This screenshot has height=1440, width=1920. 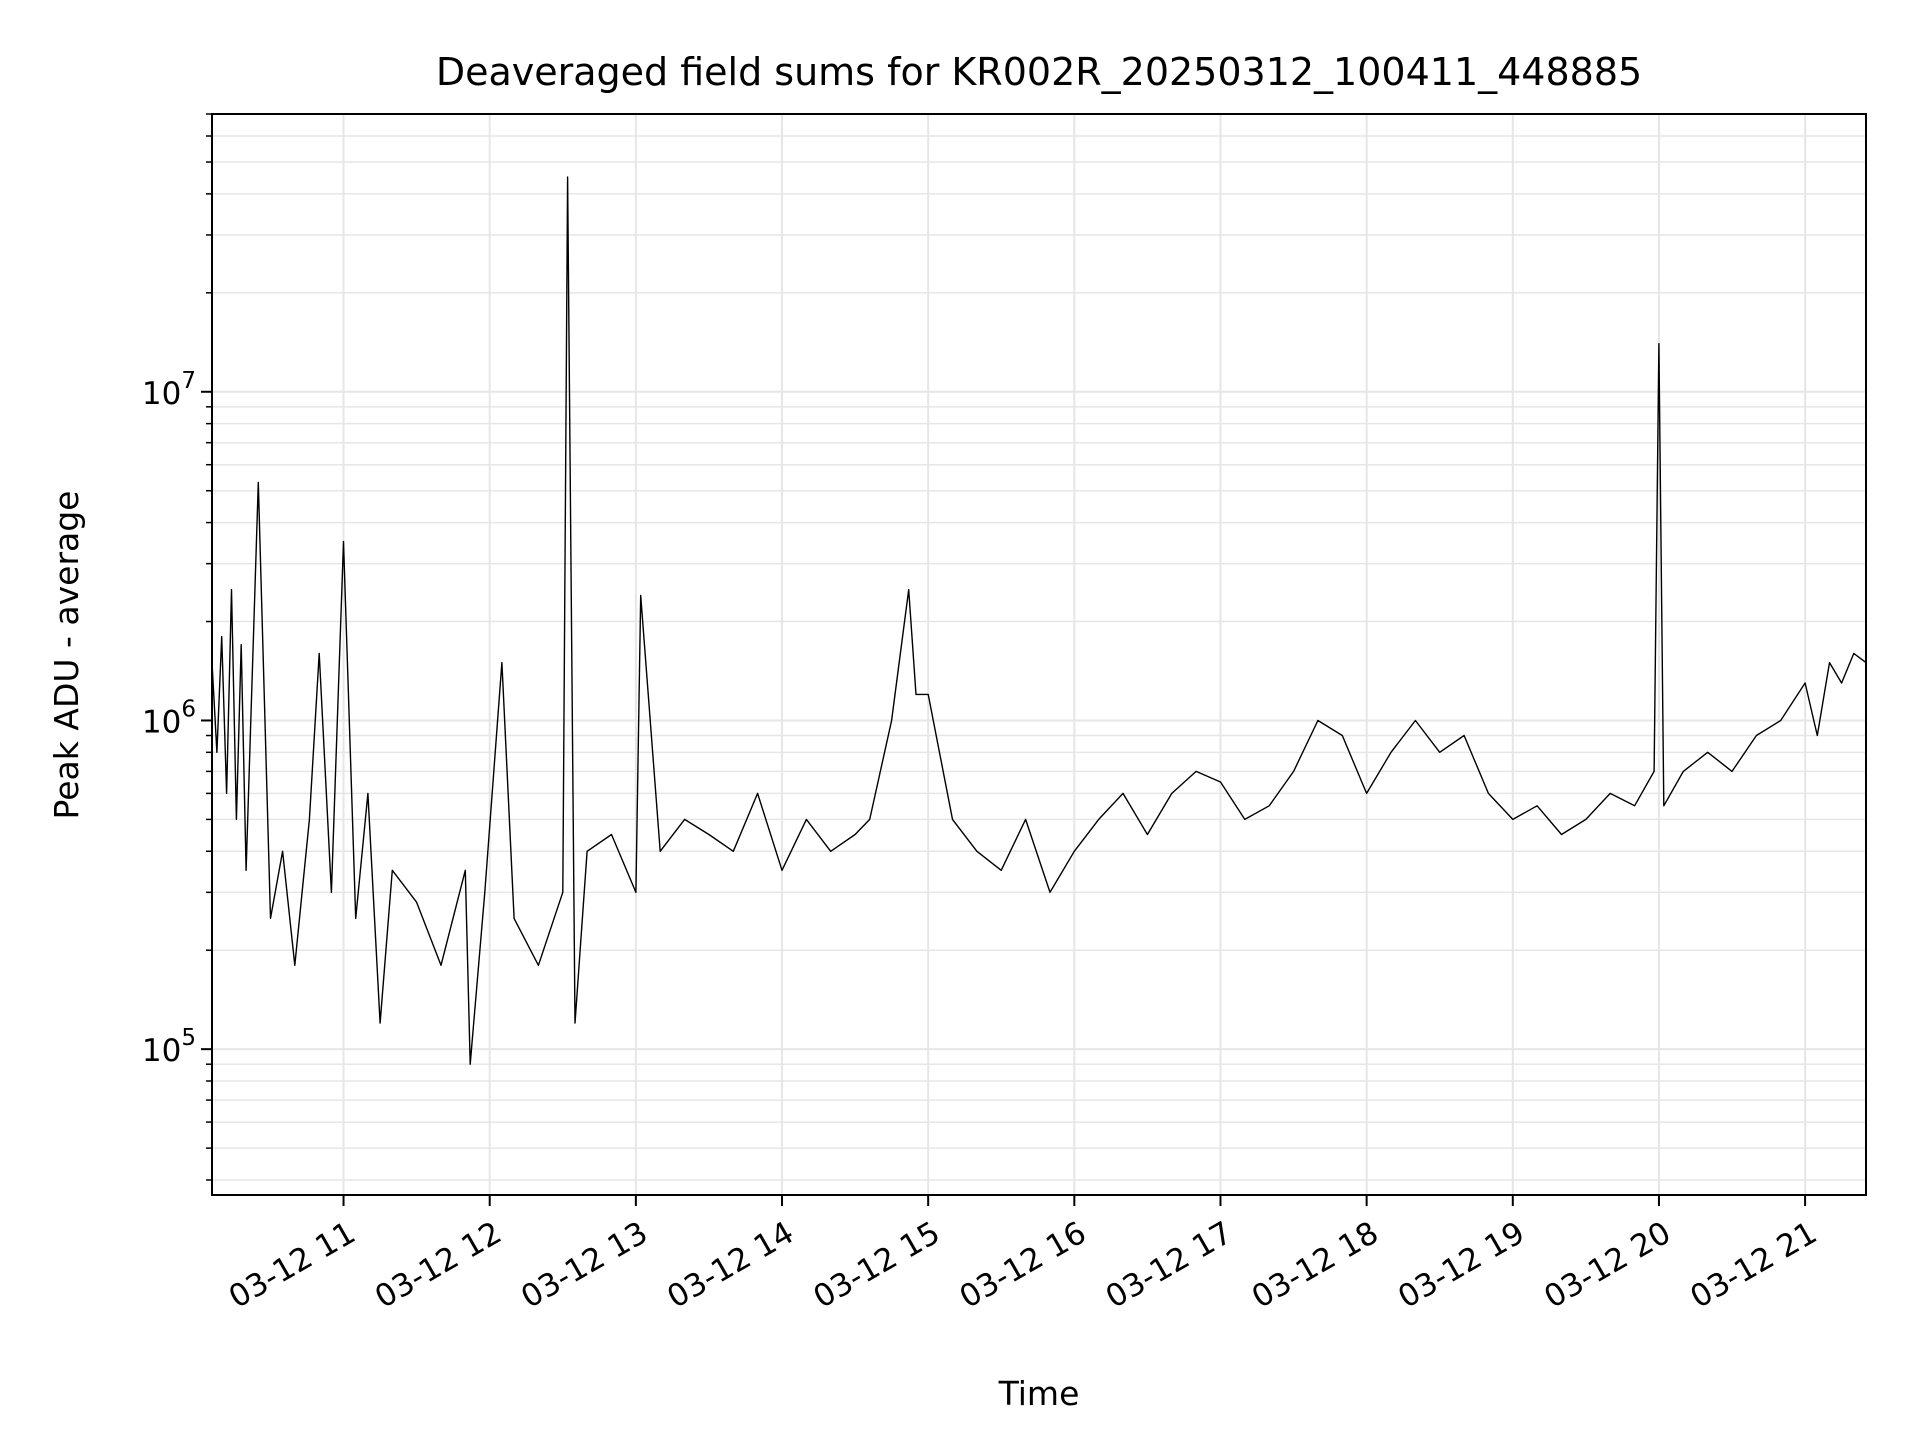 I want to click on x-tick-label: 03-12 14, so click(x=730, y=1265).